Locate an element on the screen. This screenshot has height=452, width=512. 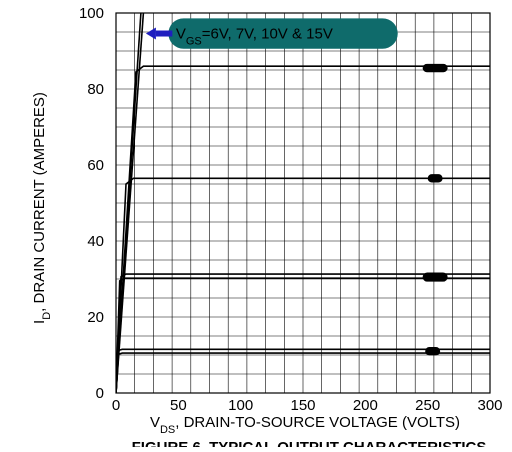
annotation-pill is located at coordinates (283, 33).